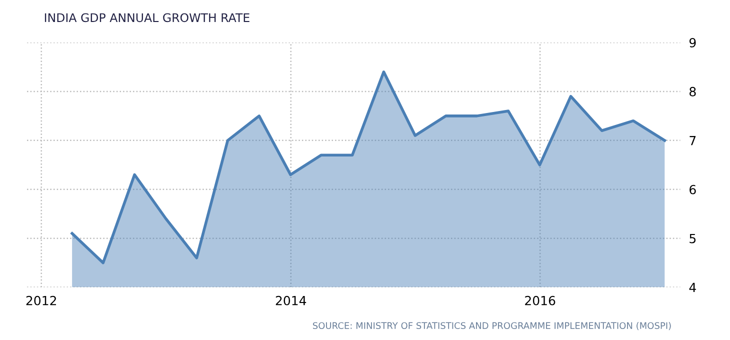 The height and width of the screenshot is (340, 730). I want to click on chart-title: INDIA GDP ANNUAL GROWTH RATE, so click(147, 17).